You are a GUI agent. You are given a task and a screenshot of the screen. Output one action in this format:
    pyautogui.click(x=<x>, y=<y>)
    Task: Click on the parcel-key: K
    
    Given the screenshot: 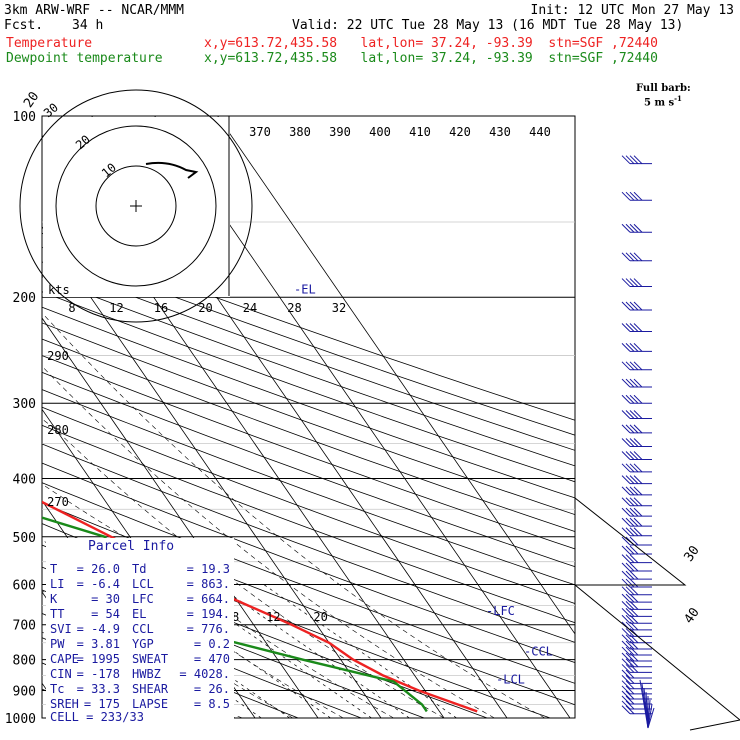 What is the action you would take?
    pyautogui.click(x=54, y=599)
    